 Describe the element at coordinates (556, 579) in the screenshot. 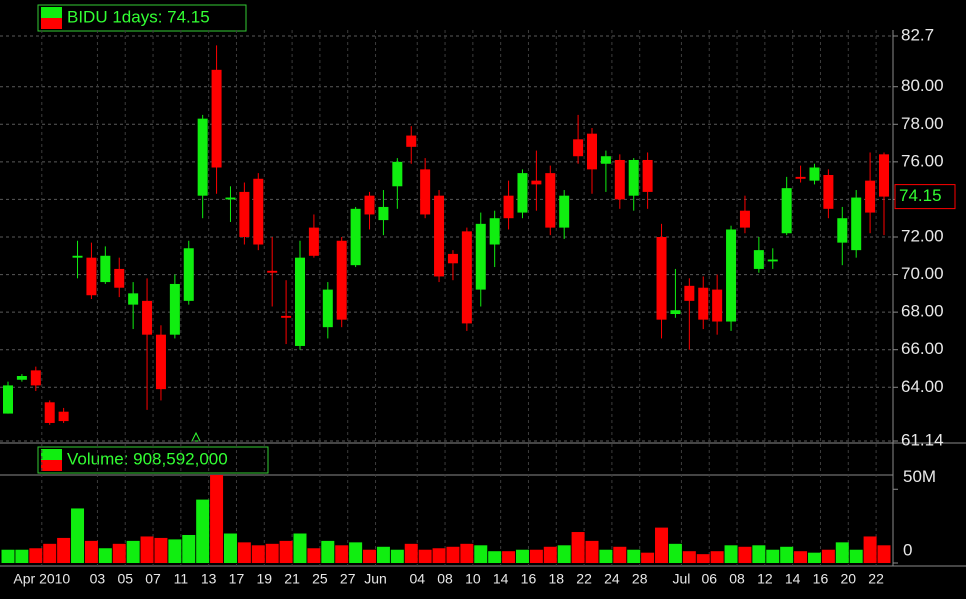

I see `x-tick-label: 18` at that location.